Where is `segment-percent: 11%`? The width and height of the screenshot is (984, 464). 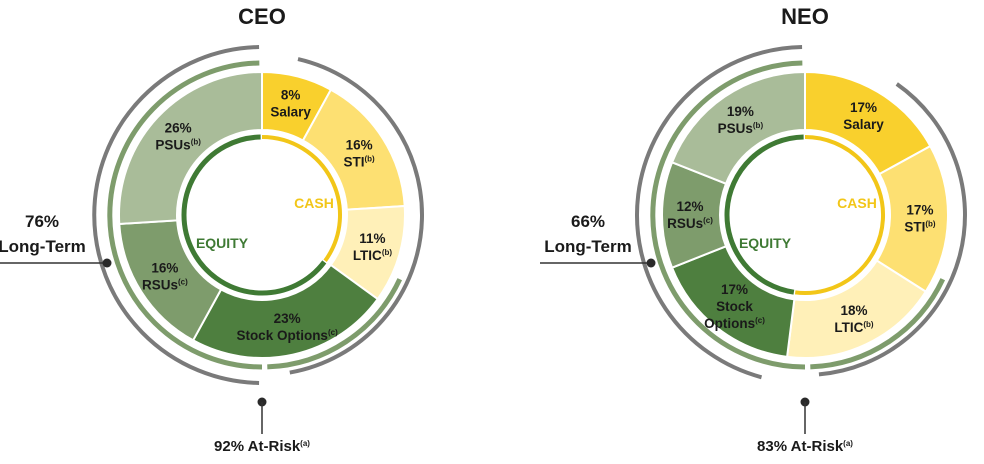
segment-percent: 11% is located at coordinates (372, 238).